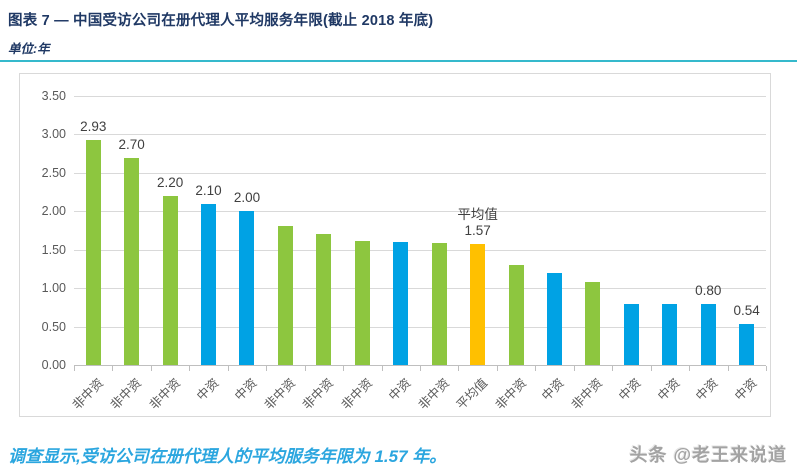  I want to click on y-axis-tick-label: 1.50, so click(53, 249).